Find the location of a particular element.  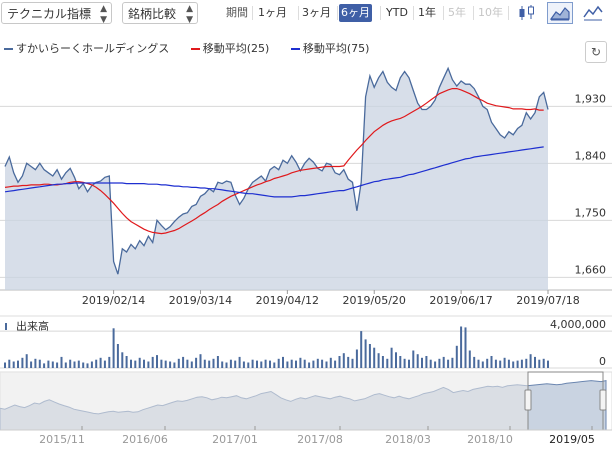

area-chart-icon is located at coordinates (559, 14).